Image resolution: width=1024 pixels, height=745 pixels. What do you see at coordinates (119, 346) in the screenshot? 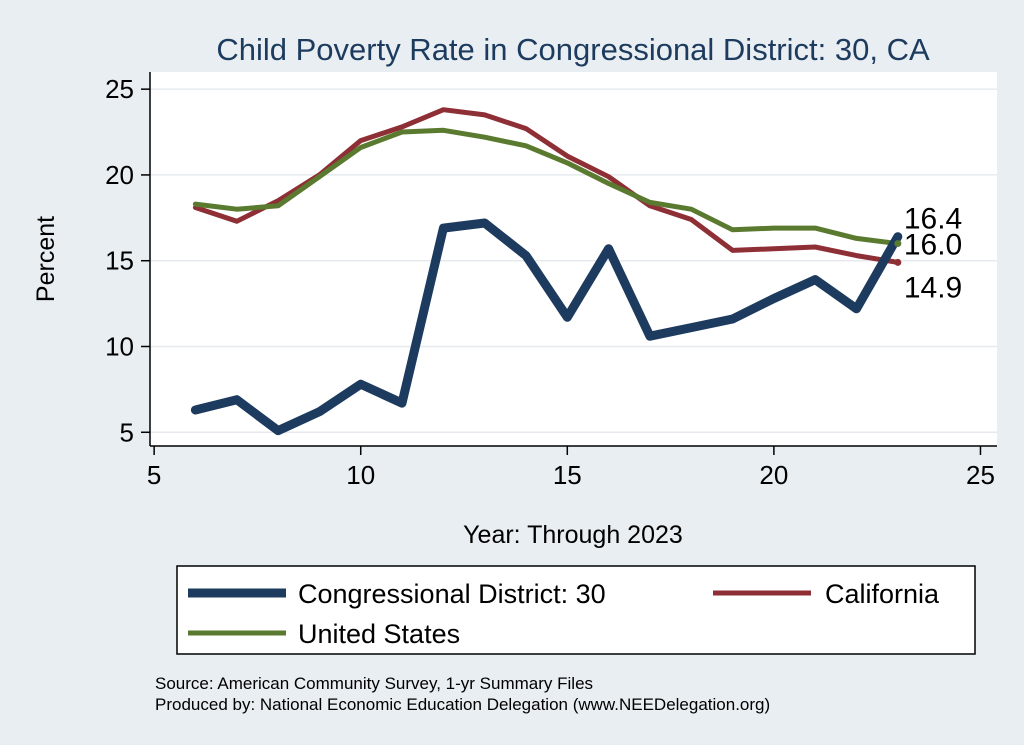
I see `y-tick-label: 10` at bounding box center [119, 346].